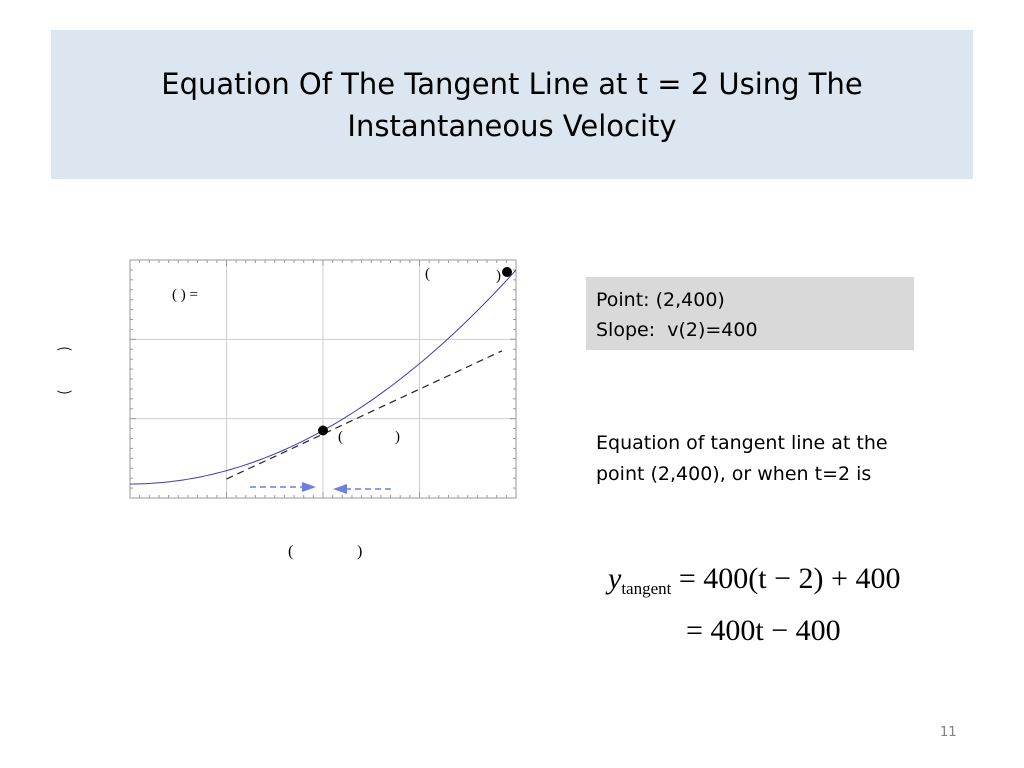 The height and width of the screenshot is (768, 1024). I want to click on mid-point-paren-close: ), so click(397, 437).